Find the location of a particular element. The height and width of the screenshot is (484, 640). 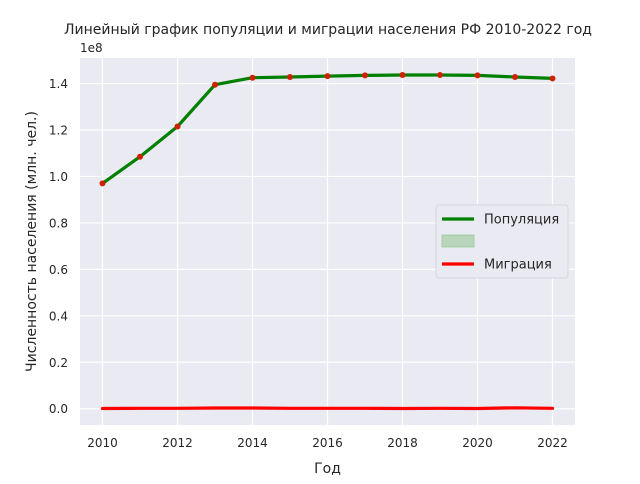

y-tick-label: 0.6 is located at coordinates (58, 270).